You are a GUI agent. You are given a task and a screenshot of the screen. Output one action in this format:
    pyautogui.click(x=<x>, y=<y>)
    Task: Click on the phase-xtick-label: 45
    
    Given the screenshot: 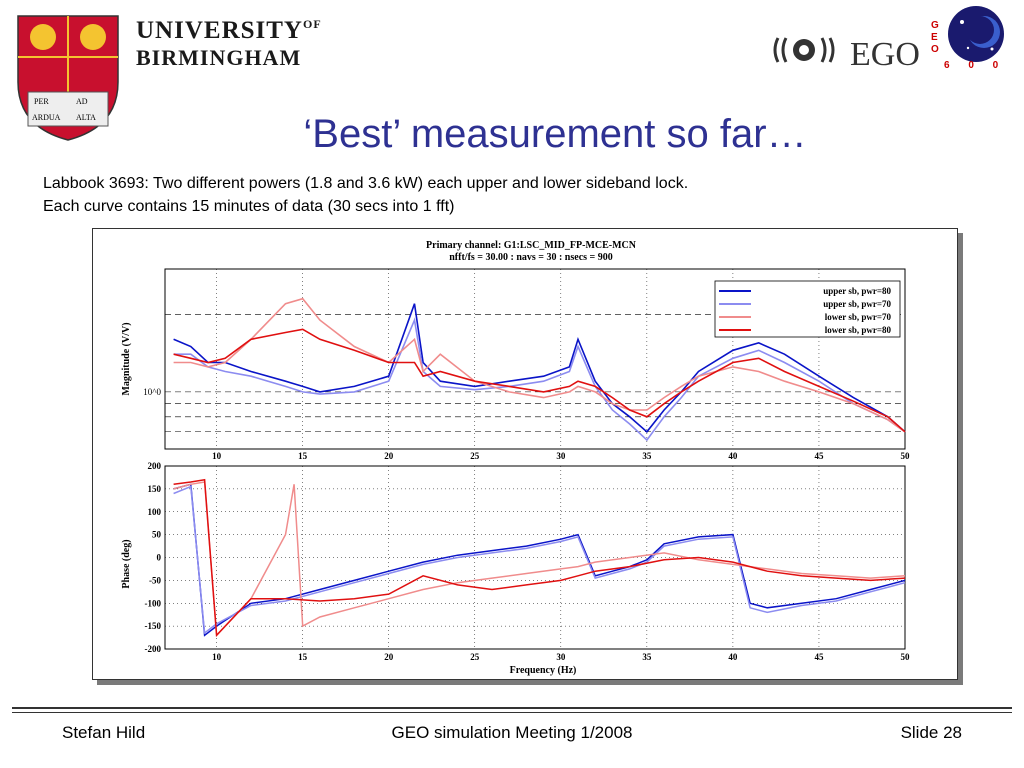 What is the action you would take?
    pyautogui.click(x=819, y=657)
    